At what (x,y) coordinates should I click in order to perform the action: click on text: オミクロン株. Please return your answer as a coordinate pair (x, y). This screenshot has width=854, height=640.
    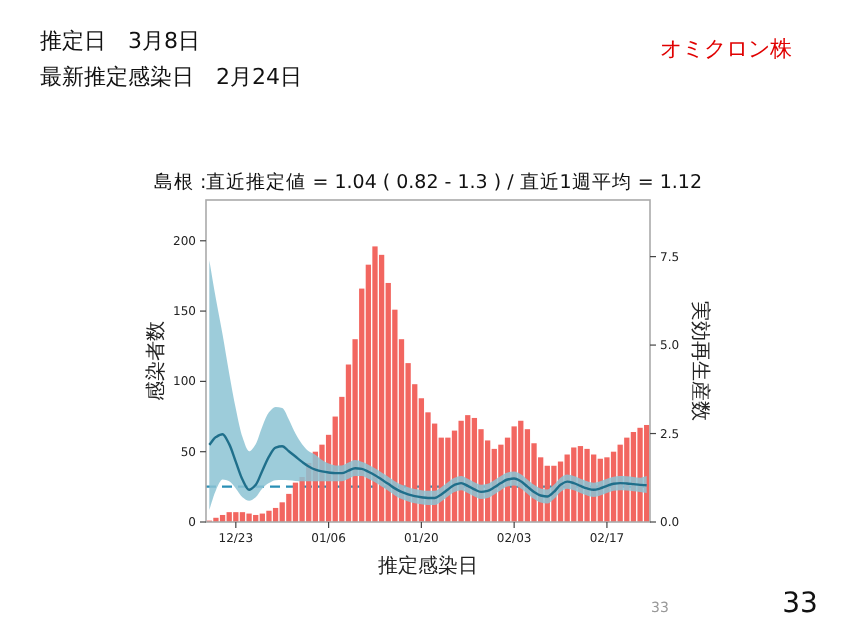
    Looking at the image, I should click on (726, 49).